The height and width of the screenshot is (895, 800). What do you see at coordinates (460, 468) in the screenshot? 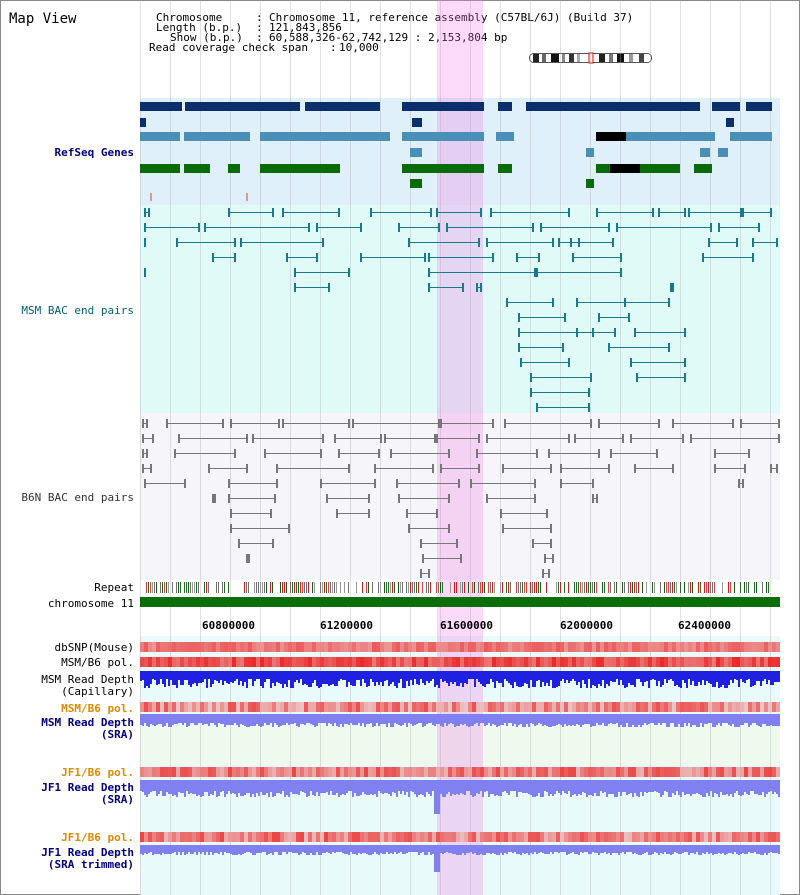
I see `b6n-bac-pair` at bounding box center [460, 468].